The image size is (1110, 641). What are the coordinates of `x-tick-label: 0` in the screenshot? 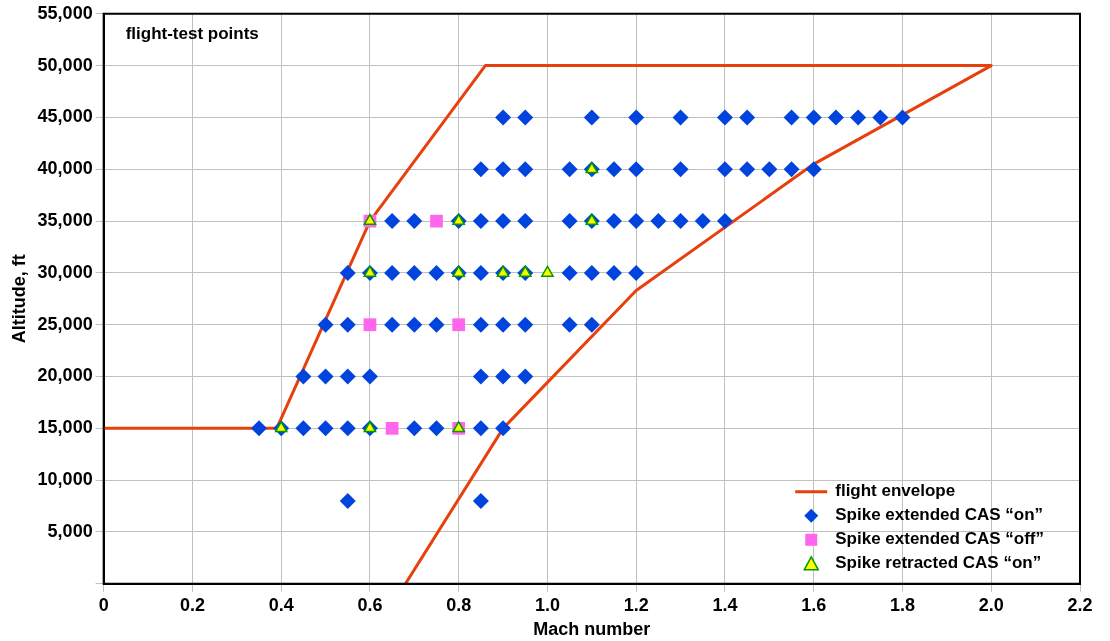 It's located at (103, 604).